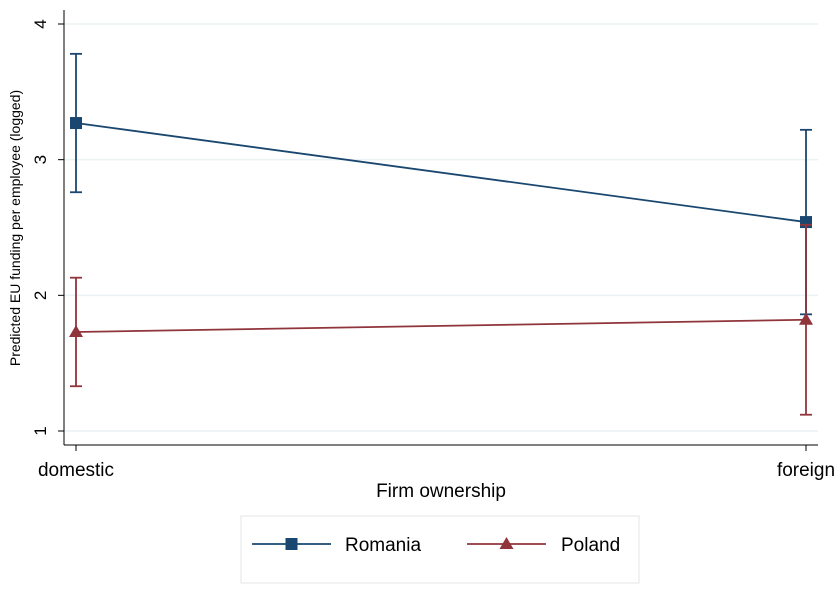  I want to click on x-tick-label: foreign, so click(806, 470).